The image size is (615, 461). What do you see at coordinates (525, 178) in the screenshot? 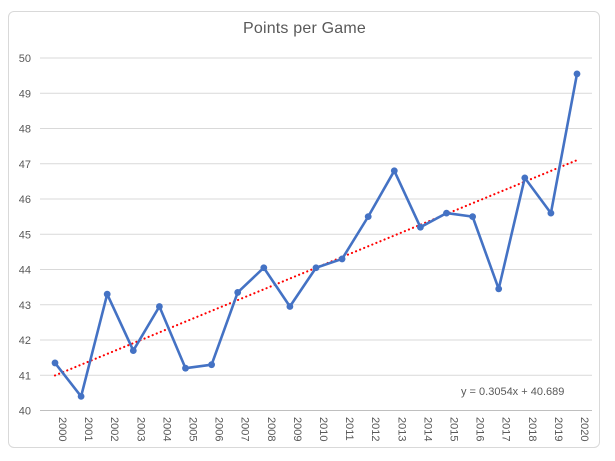
I see `data-point-2018` at bounding box center [525, 178].